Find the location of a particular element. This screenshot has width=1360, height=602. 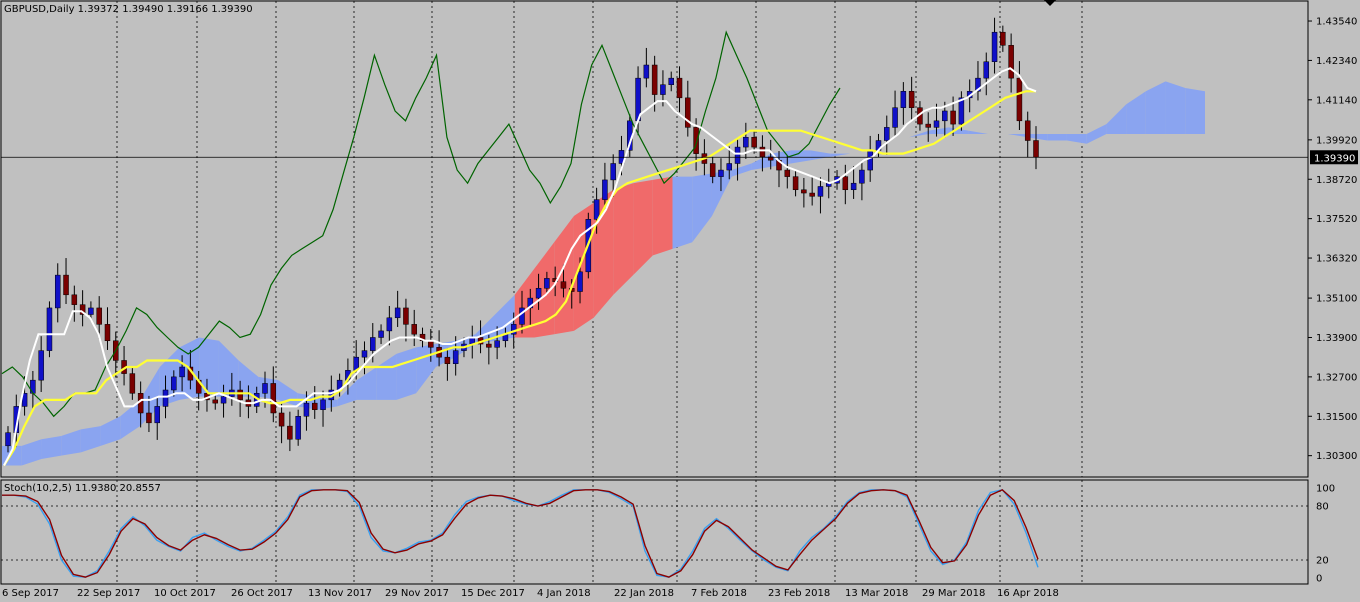

stoch-main-line is located at coordinates (520, 533).